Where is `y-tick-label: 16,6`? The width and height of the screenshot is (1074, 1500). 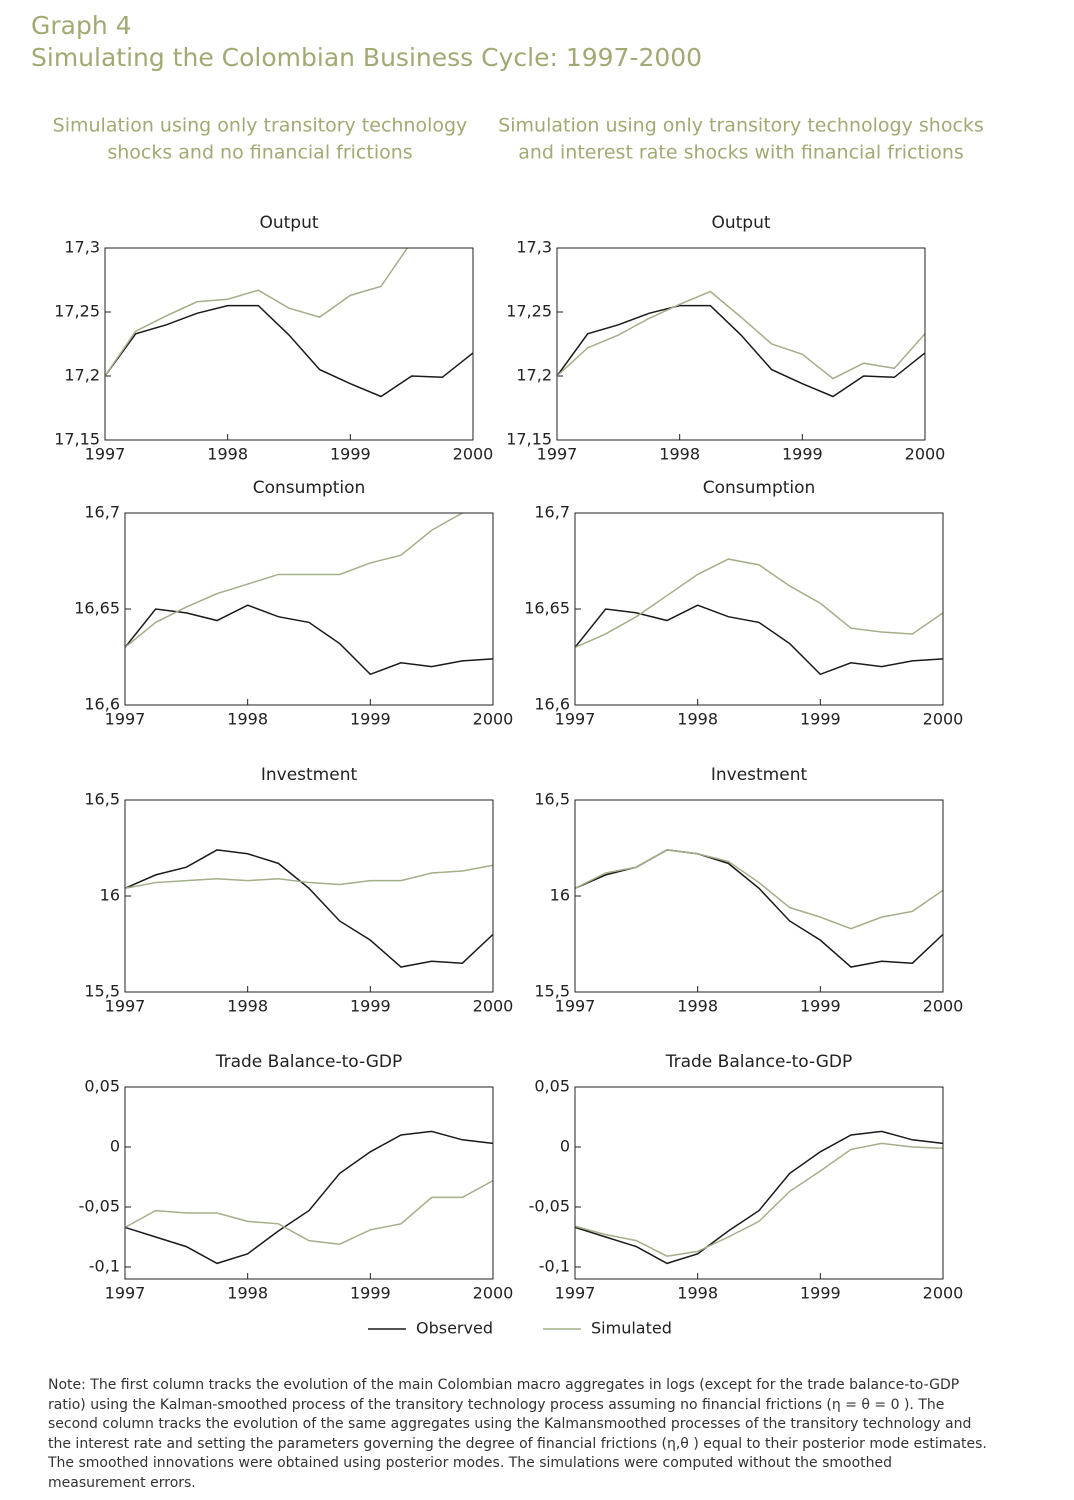
y-tick-label: 16,6 is located at coordinates (552, 704).